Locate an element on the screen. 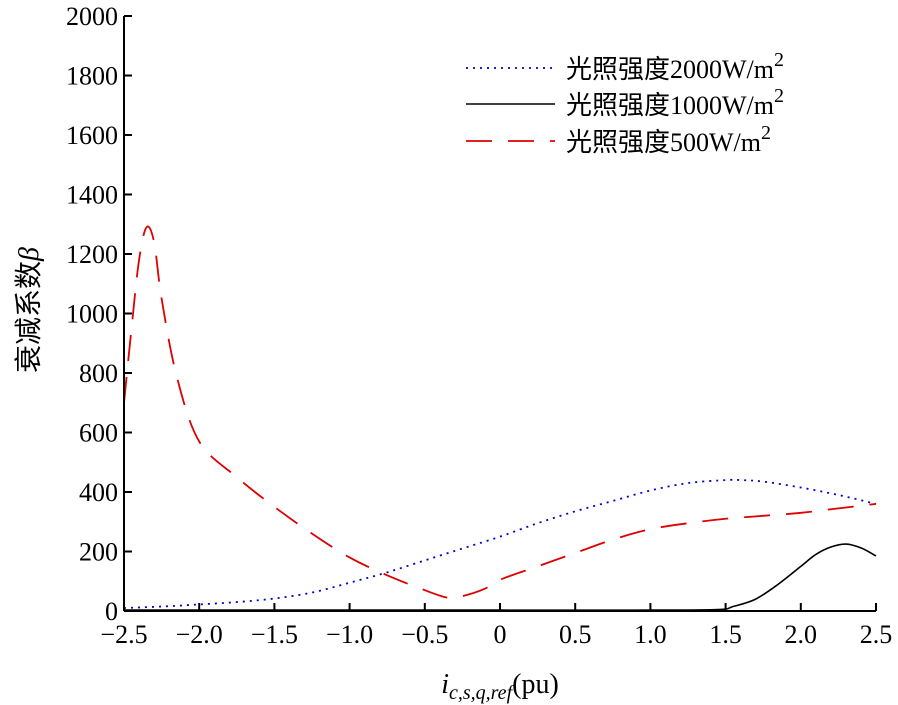 Image resolution: width=898 pixels, height=705 pixels. y-tick-label: 1600 is located at coordinates (92, 135).